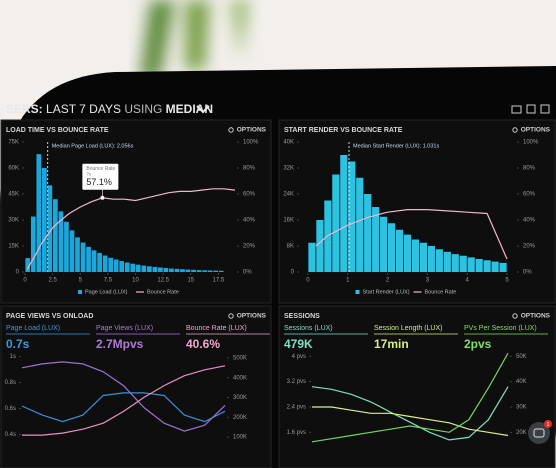 This screenshot has height=468, width=556. I want to click on stat-value: 479K, so click(298, 344).